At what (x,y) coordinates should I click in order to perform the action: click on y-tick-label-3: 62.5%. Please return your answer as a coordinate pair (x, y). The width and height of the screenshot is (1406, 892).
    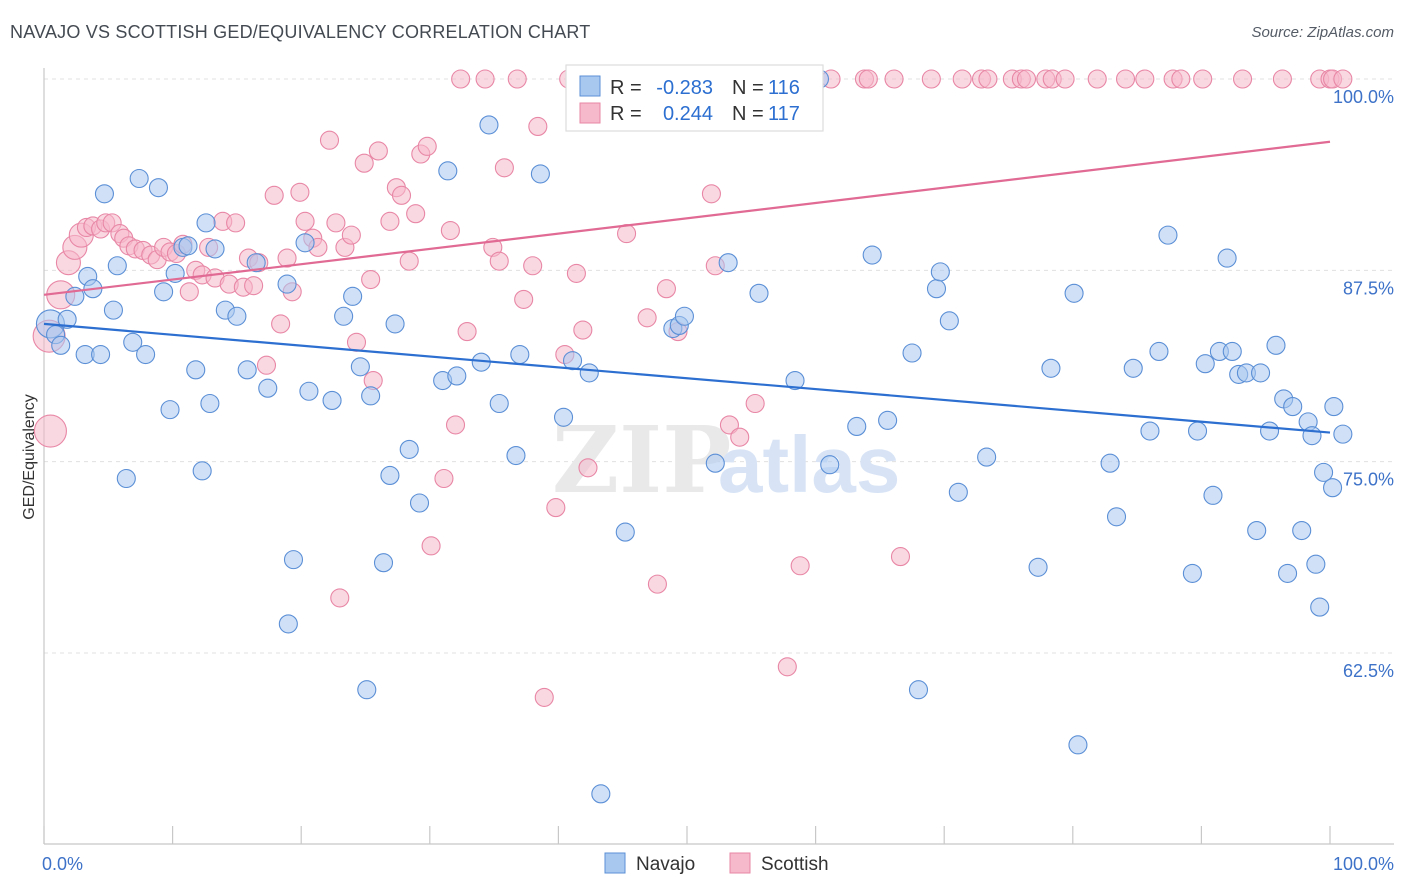
    Looking at the image, I should click on (1368, 671).